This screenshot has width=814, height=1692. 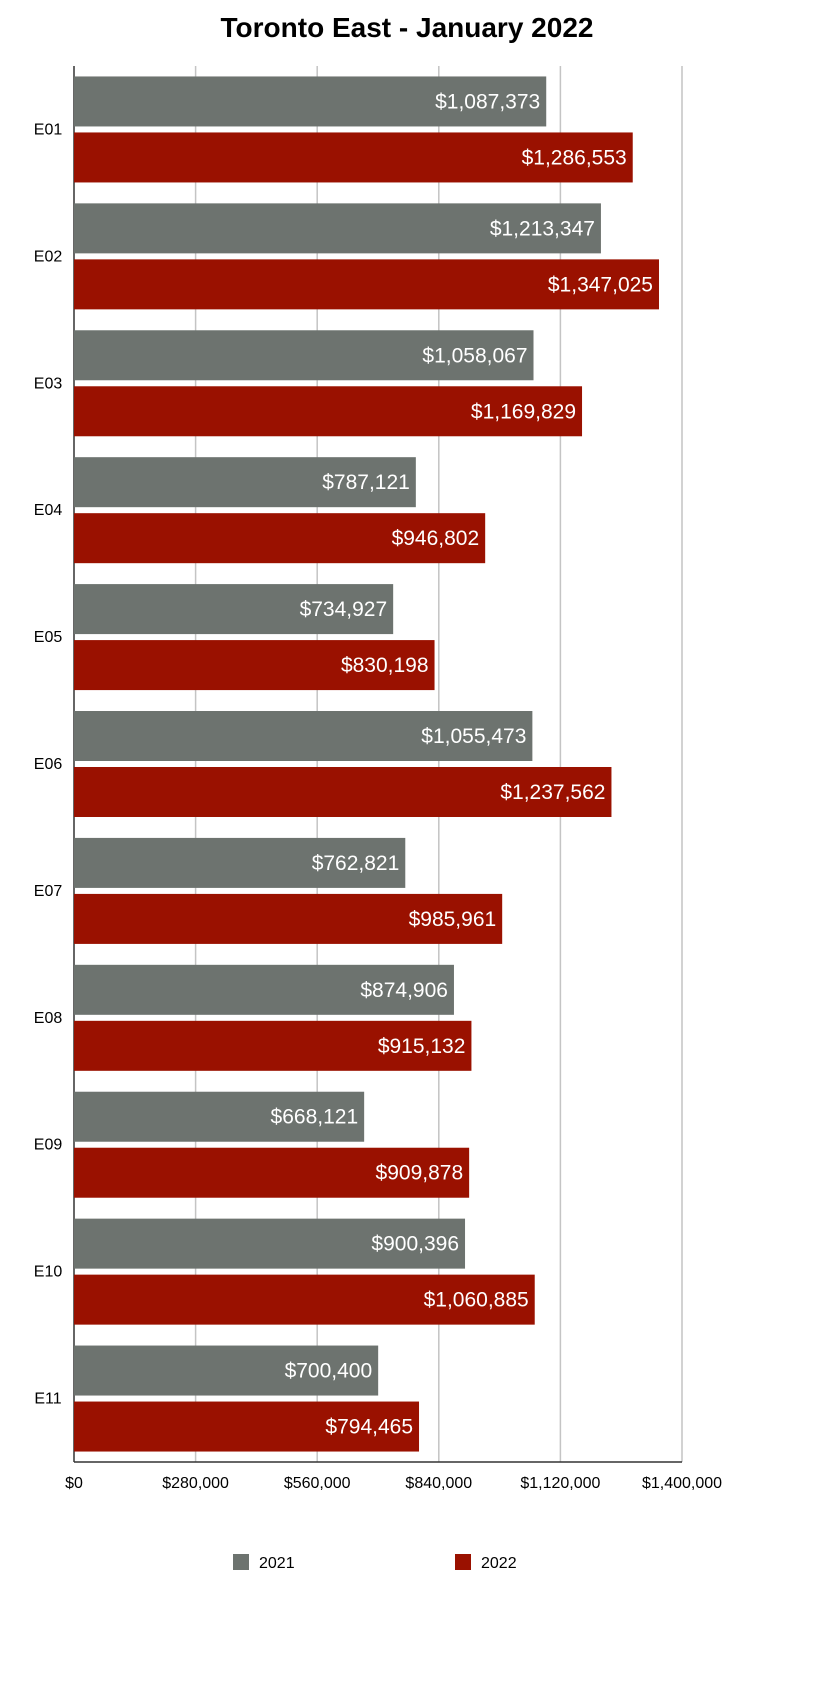 What do you see at coordinates (474, 355) in the screenshot?
I see `data-label: $1,058,067` at bounding box center [474, 355].